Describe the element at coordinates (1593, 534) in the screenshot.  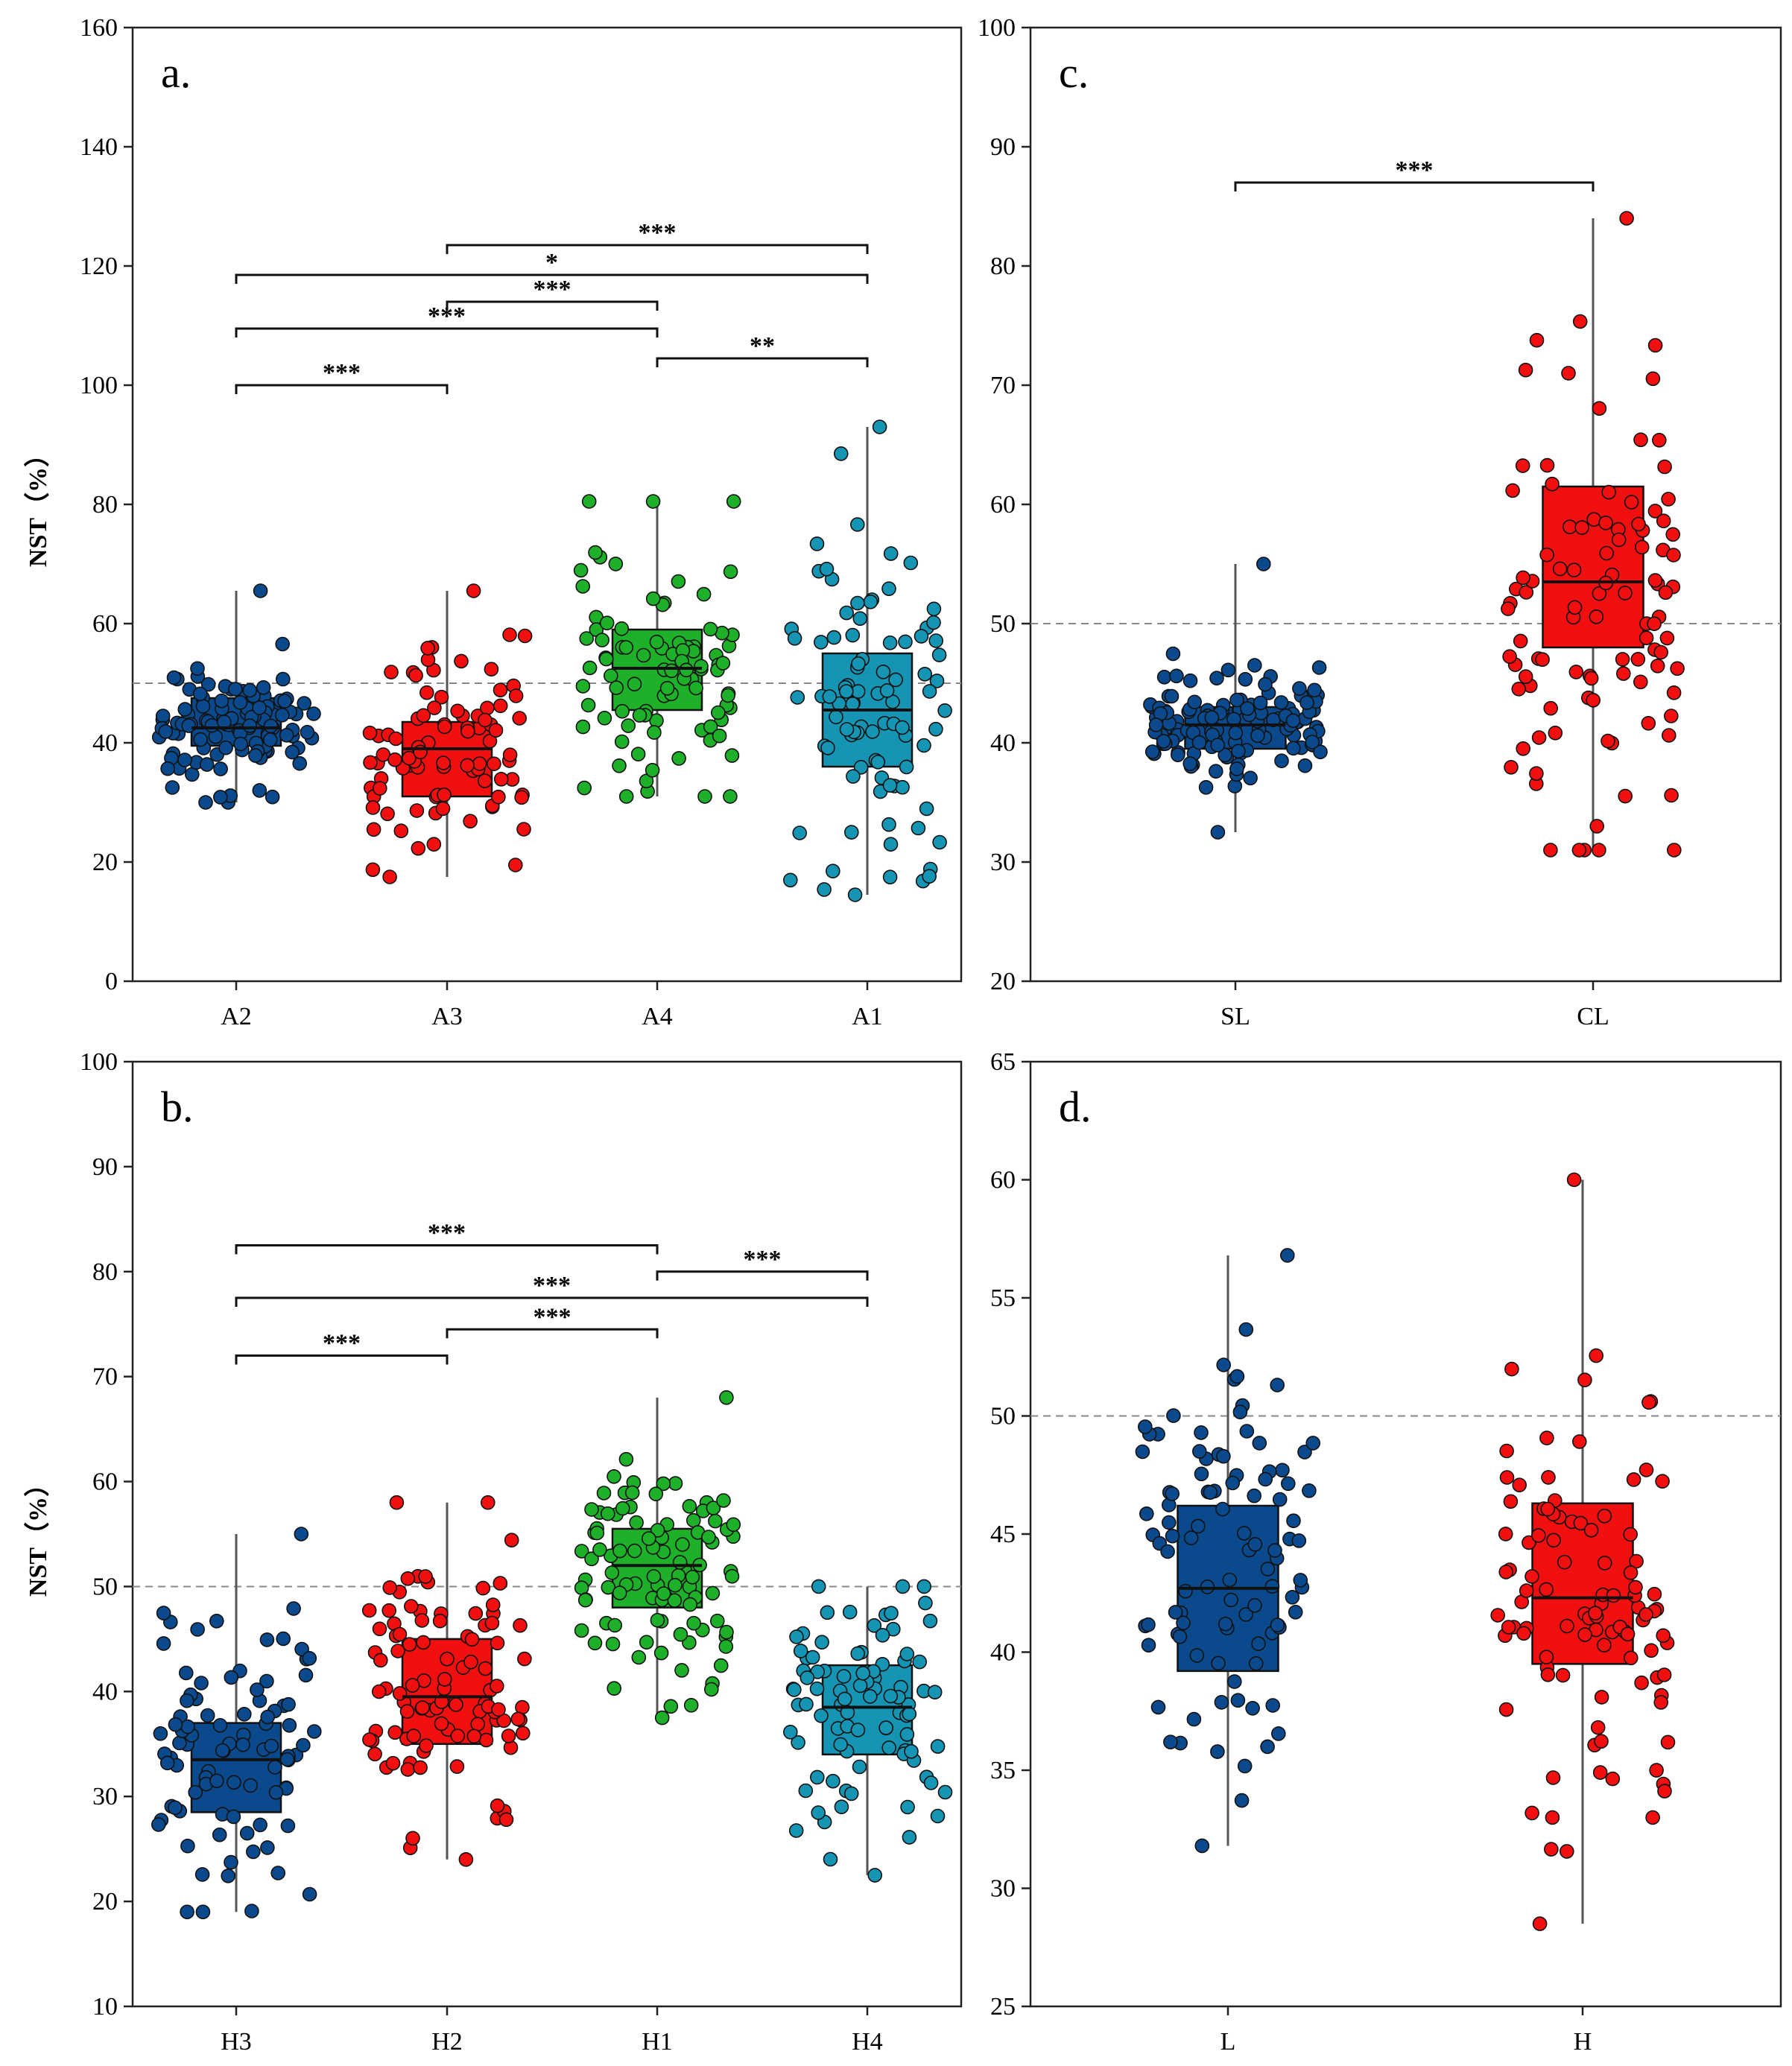
I see `series-CL` at that location.